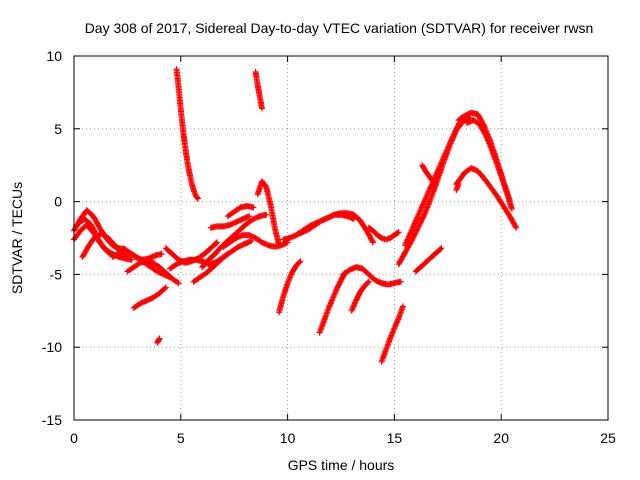  I want to click on x-axis-label: GPS time / hours, so click(341, 465).